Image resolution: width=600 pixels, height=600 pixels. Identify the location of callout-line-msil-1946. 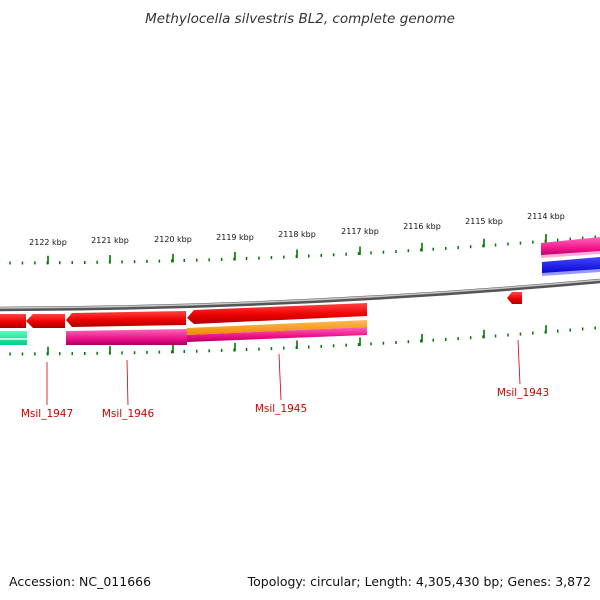
(127, 382).